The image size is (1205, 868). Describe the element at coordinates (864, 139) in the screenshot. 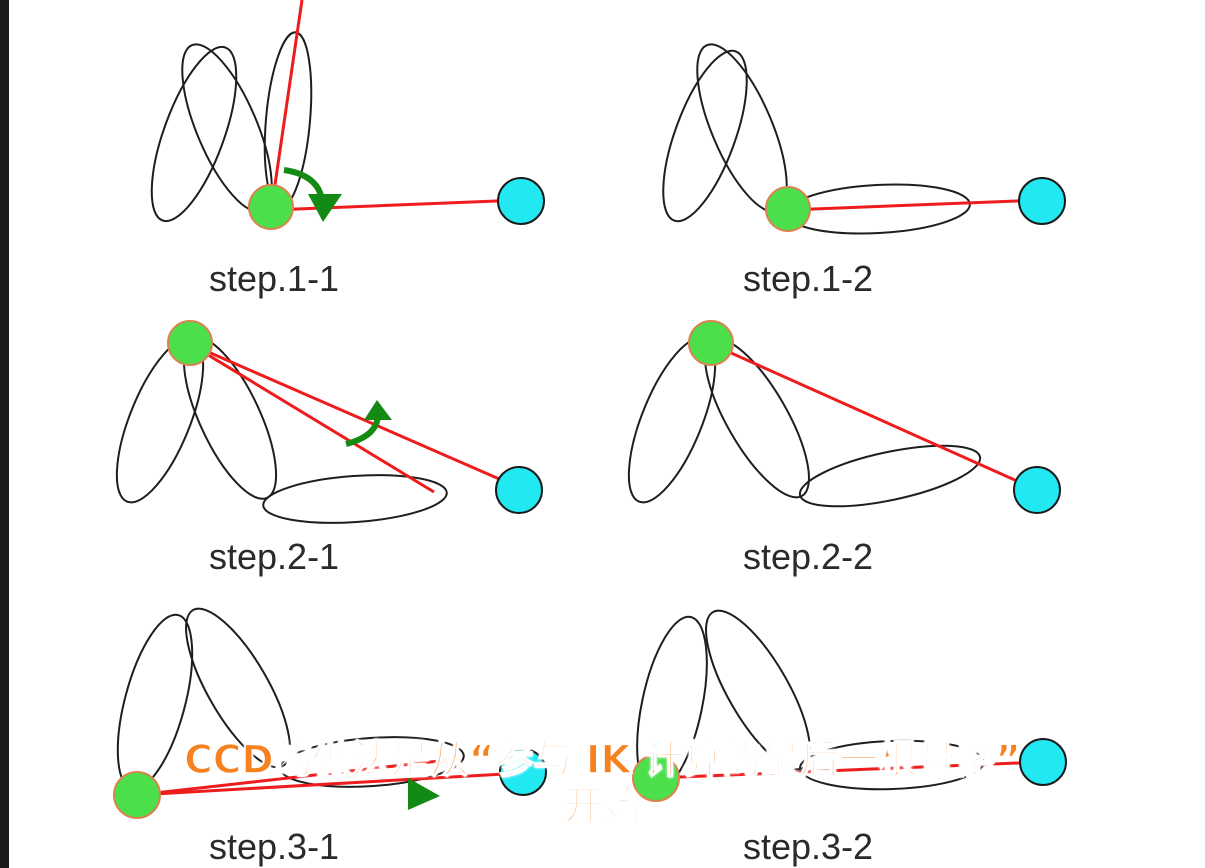

I see `step-1-2-panel` at that location.